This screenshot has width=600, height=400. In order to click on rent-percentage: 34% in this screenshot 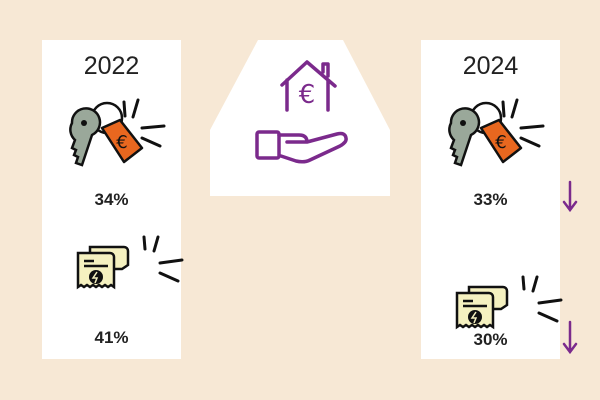, I will do `click(111, 199)`.